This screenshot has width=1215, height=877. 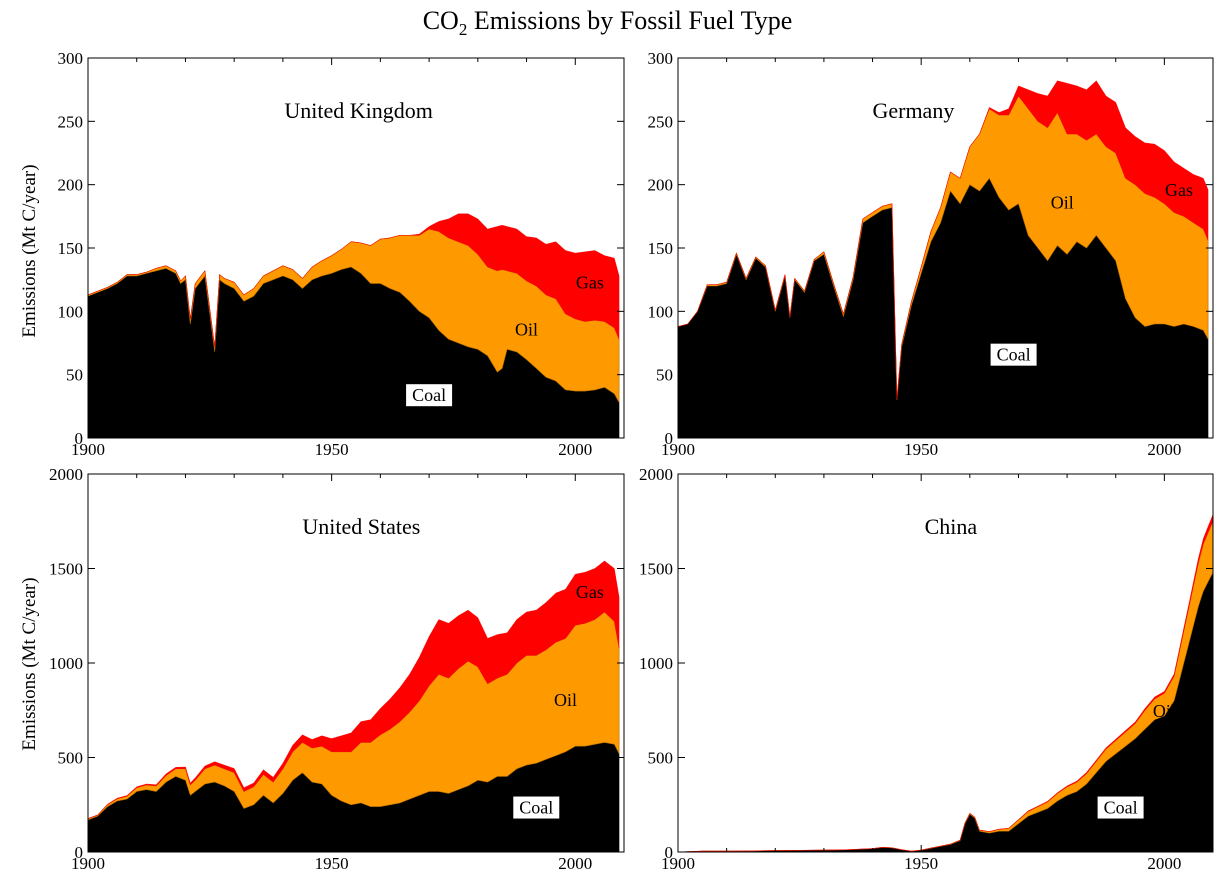 I want to click on x-tick-label: 2000, so click(x=575, y=449).